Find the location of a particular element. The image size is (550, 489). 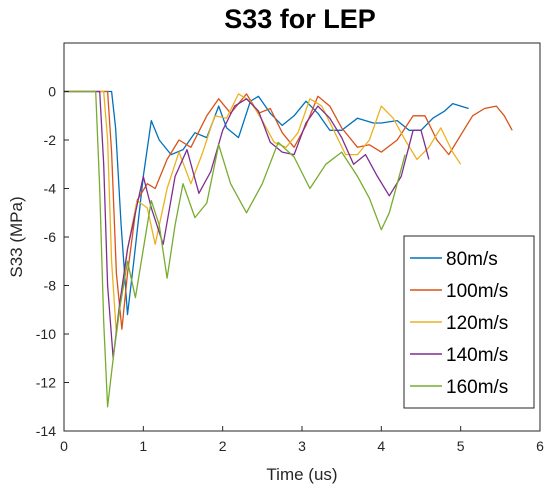

chart-title: S33 for LEP is located at coordinates (300, 19).